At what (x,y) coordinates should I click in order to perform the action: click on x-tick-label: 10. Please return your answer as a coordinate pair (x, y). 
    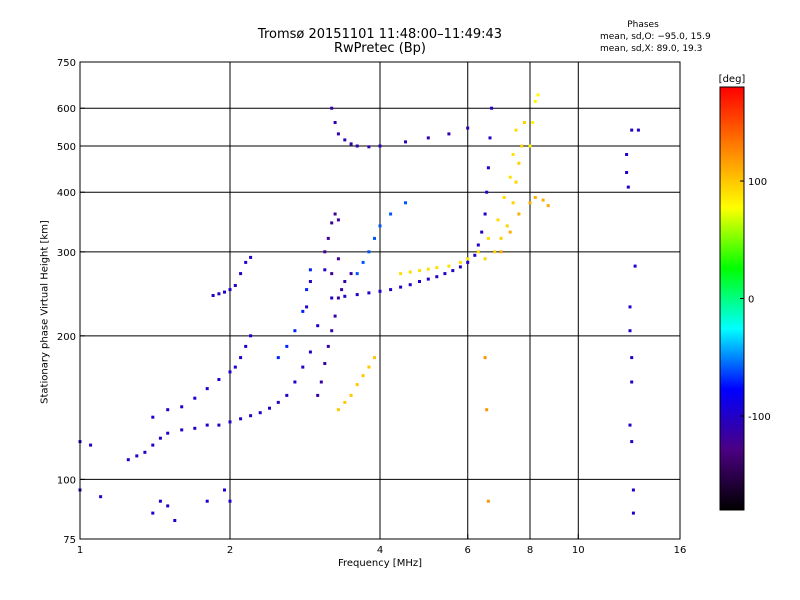
    Looking at the image, I should click on (578, 550).